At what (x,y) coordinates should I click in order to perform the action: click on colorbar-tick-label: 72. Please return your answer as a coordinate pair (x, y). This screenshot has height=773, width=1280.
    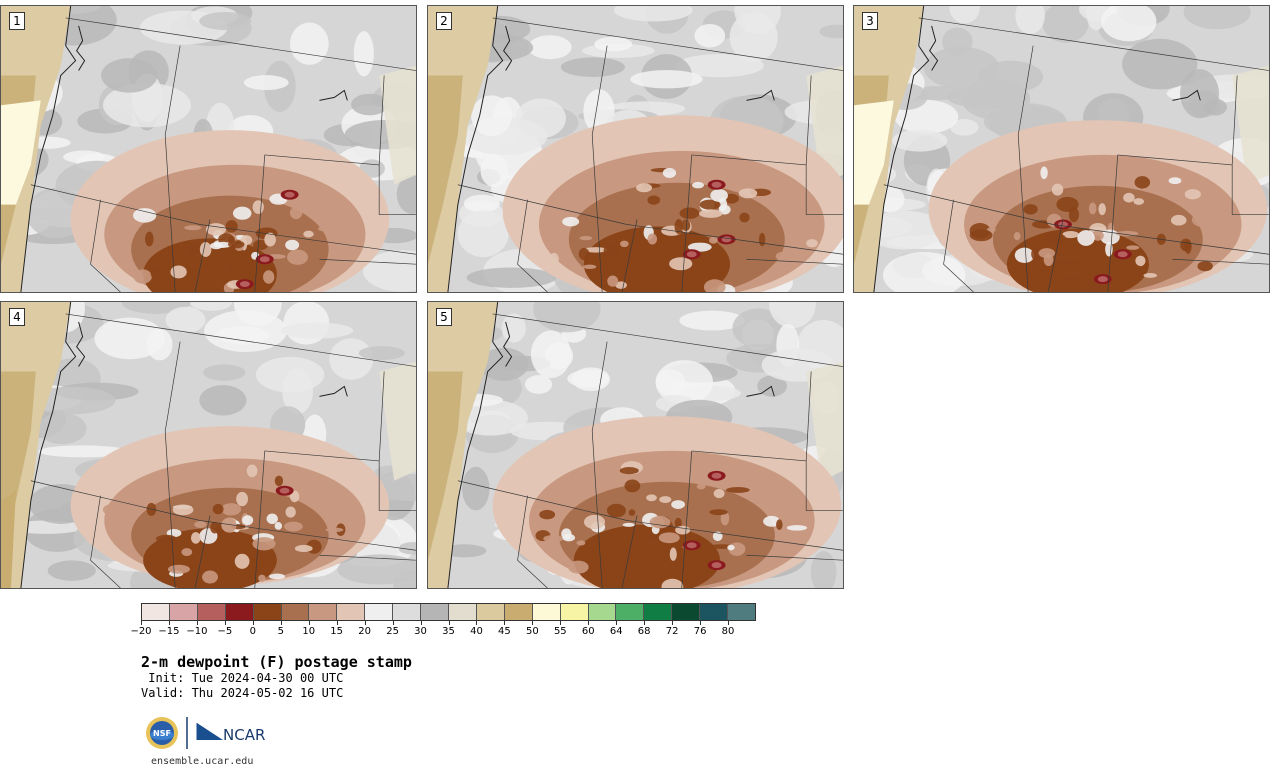
    Looking at the image, I should click on (672, 631).